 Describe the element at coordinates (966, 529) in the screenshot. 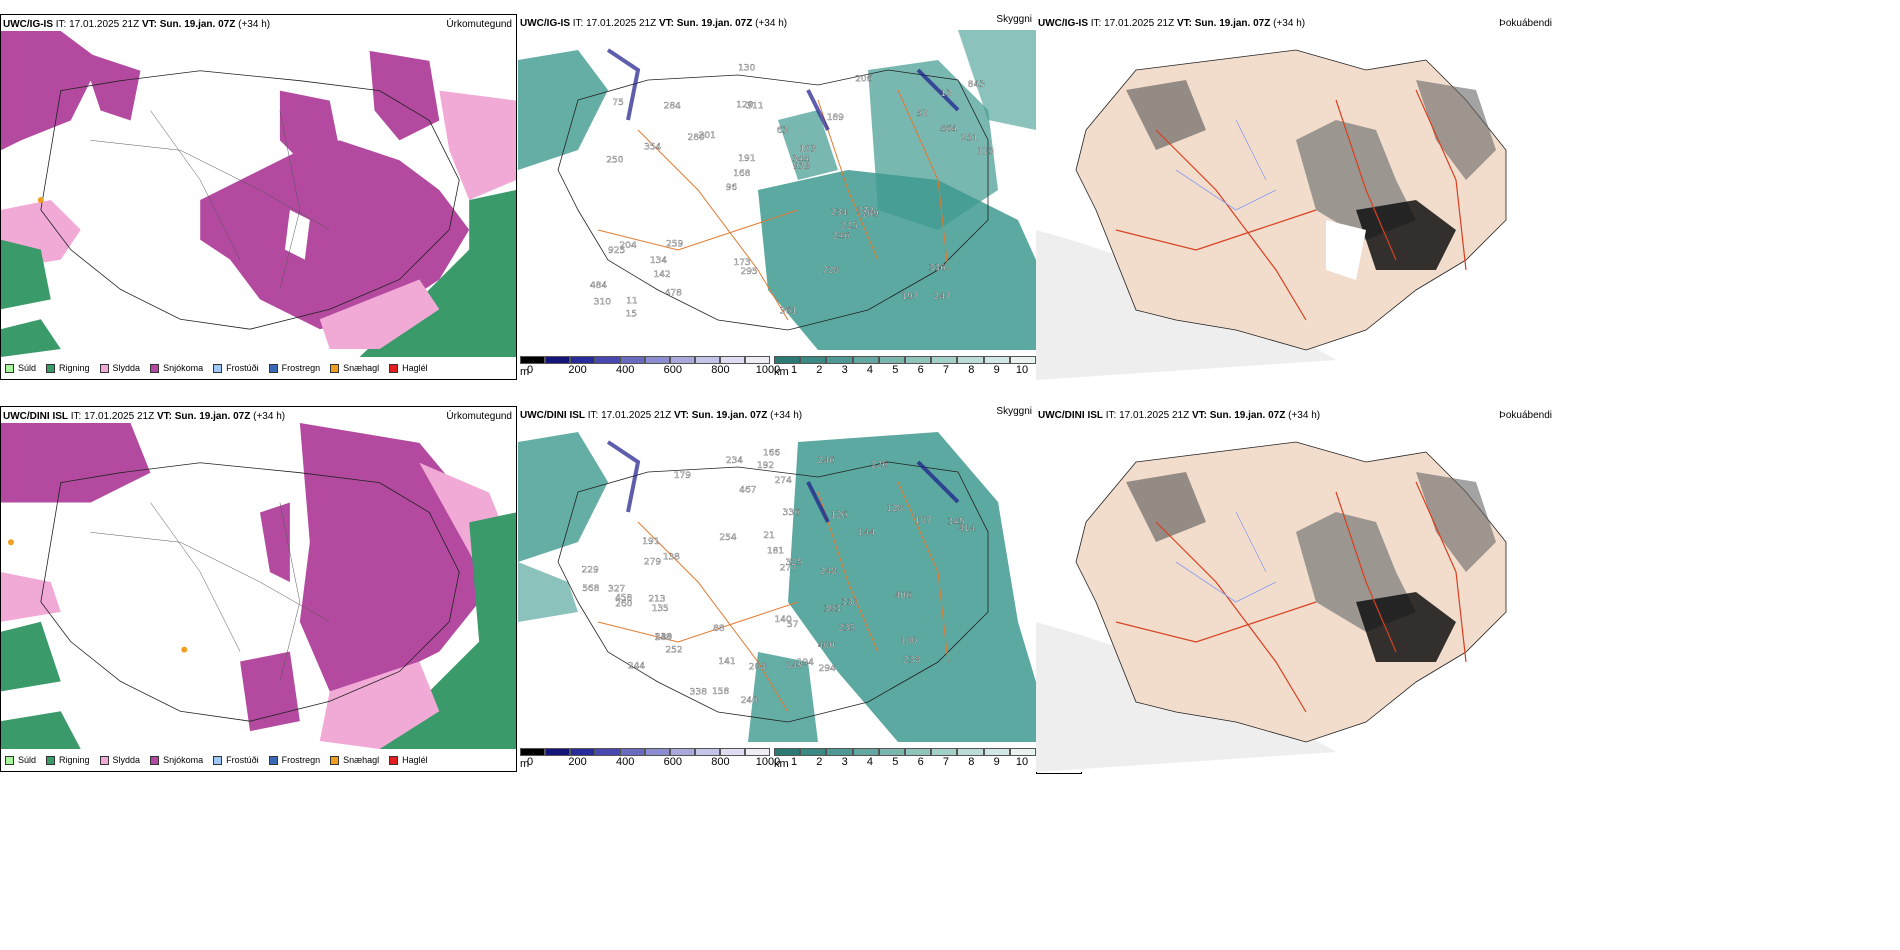

I see `ceiling-label: 414` at that location.